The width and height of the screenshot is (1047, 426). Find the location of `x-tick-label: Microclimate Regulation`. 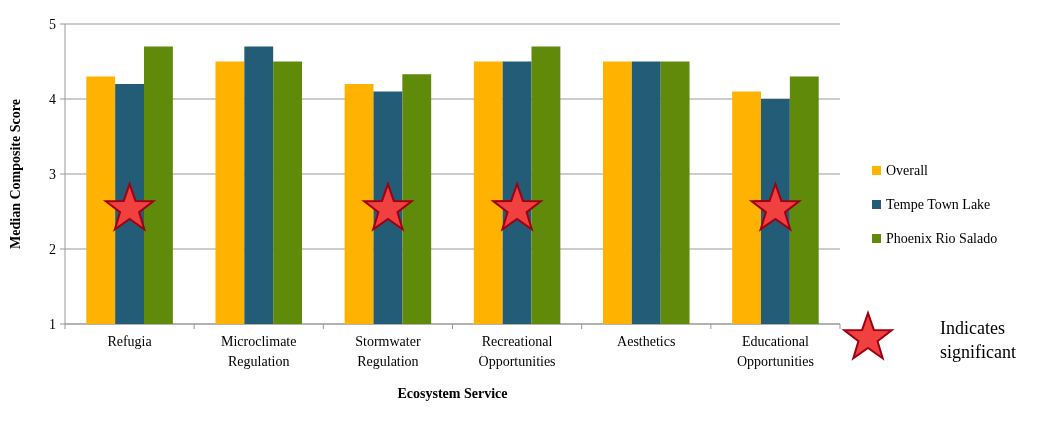

x-tick-label: Microclimate Regulation is located at coordinates (259, 351).